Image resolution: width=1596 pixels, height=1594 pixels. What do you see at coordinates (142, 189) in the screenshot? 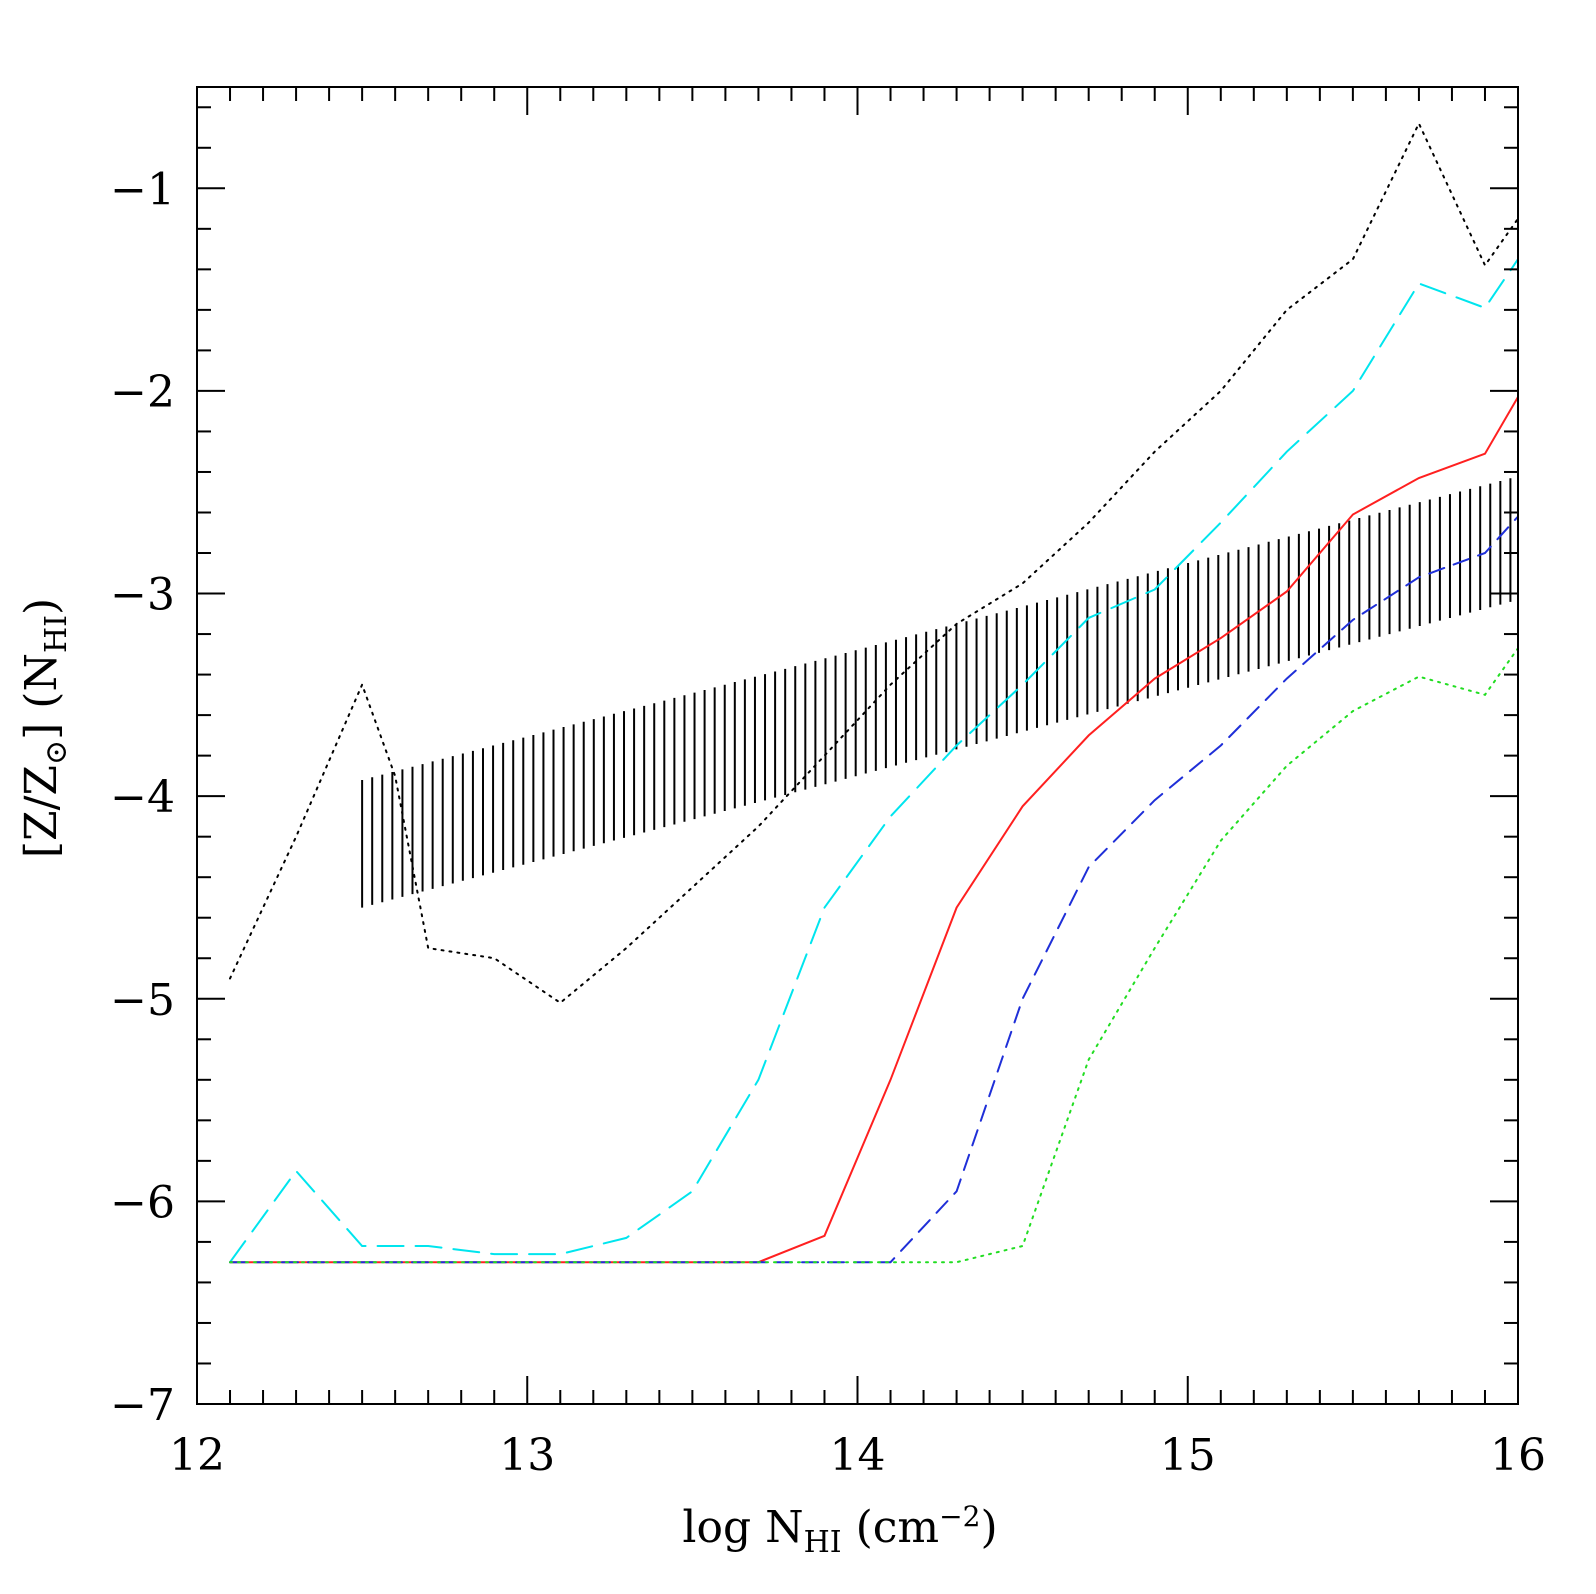
I see `y-tick-label: −1` at bounding box center [142, 189].